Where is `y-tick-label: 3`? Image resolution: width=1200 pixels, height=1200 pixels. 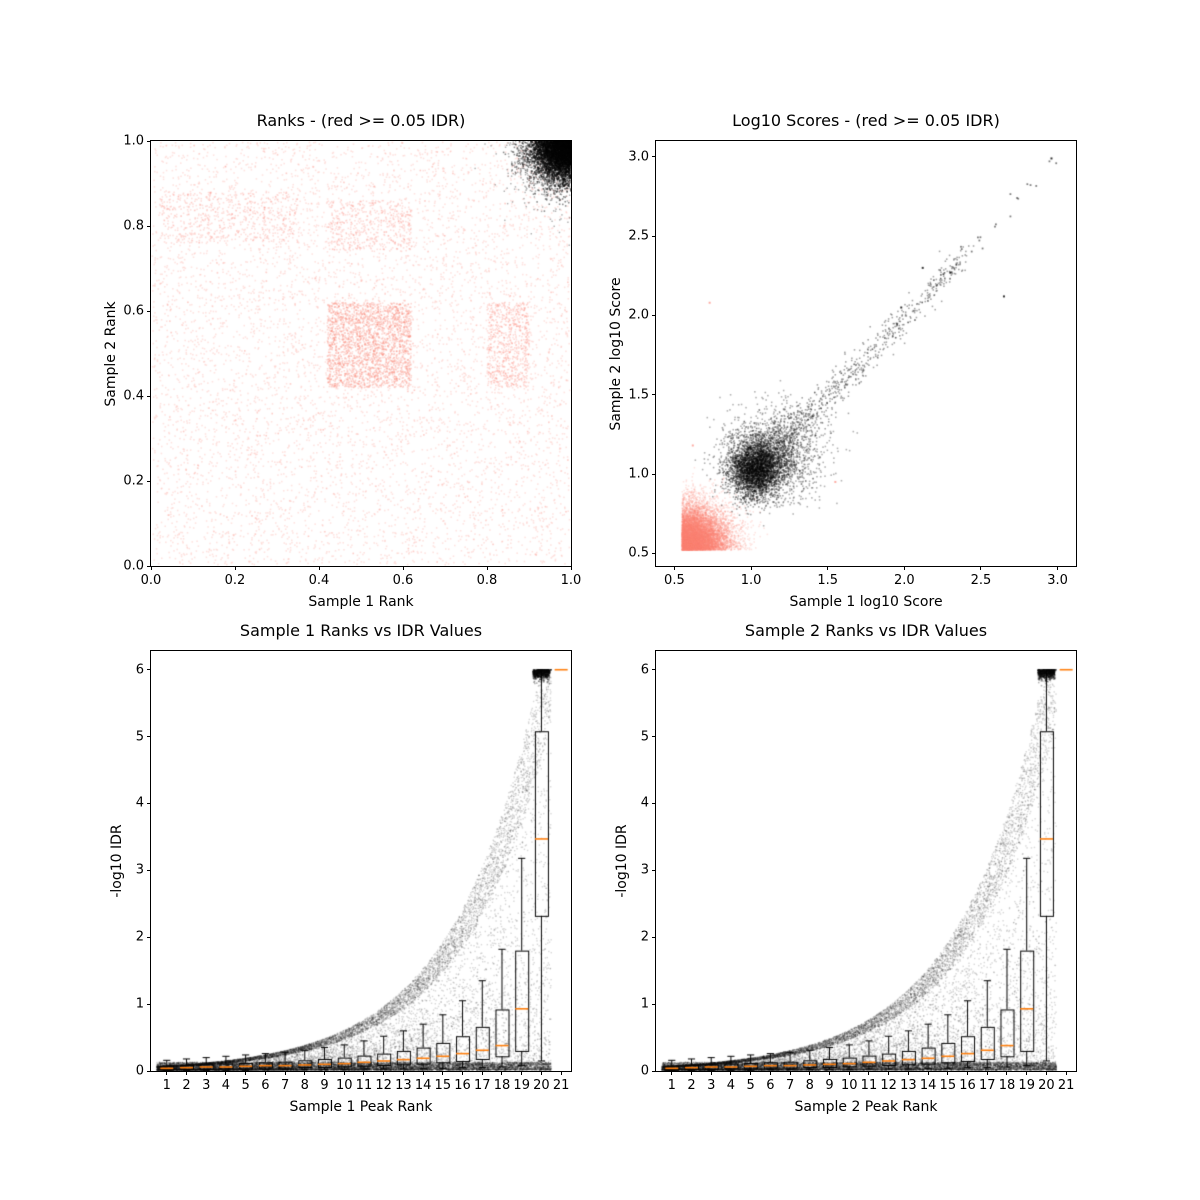
y-tick-label: 3 is located at coordinates (644, 870).